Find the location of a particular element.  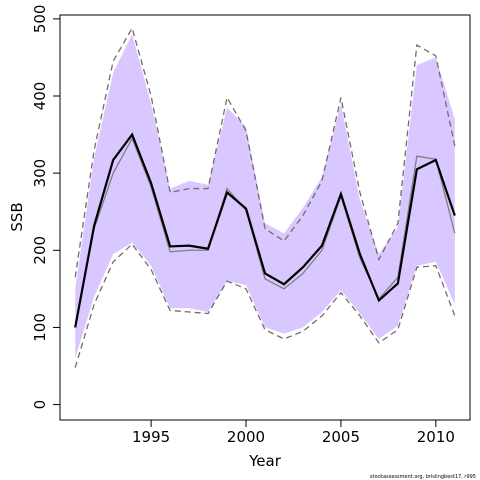

y-axis-label: SSB is located at coordinates (17, 216).